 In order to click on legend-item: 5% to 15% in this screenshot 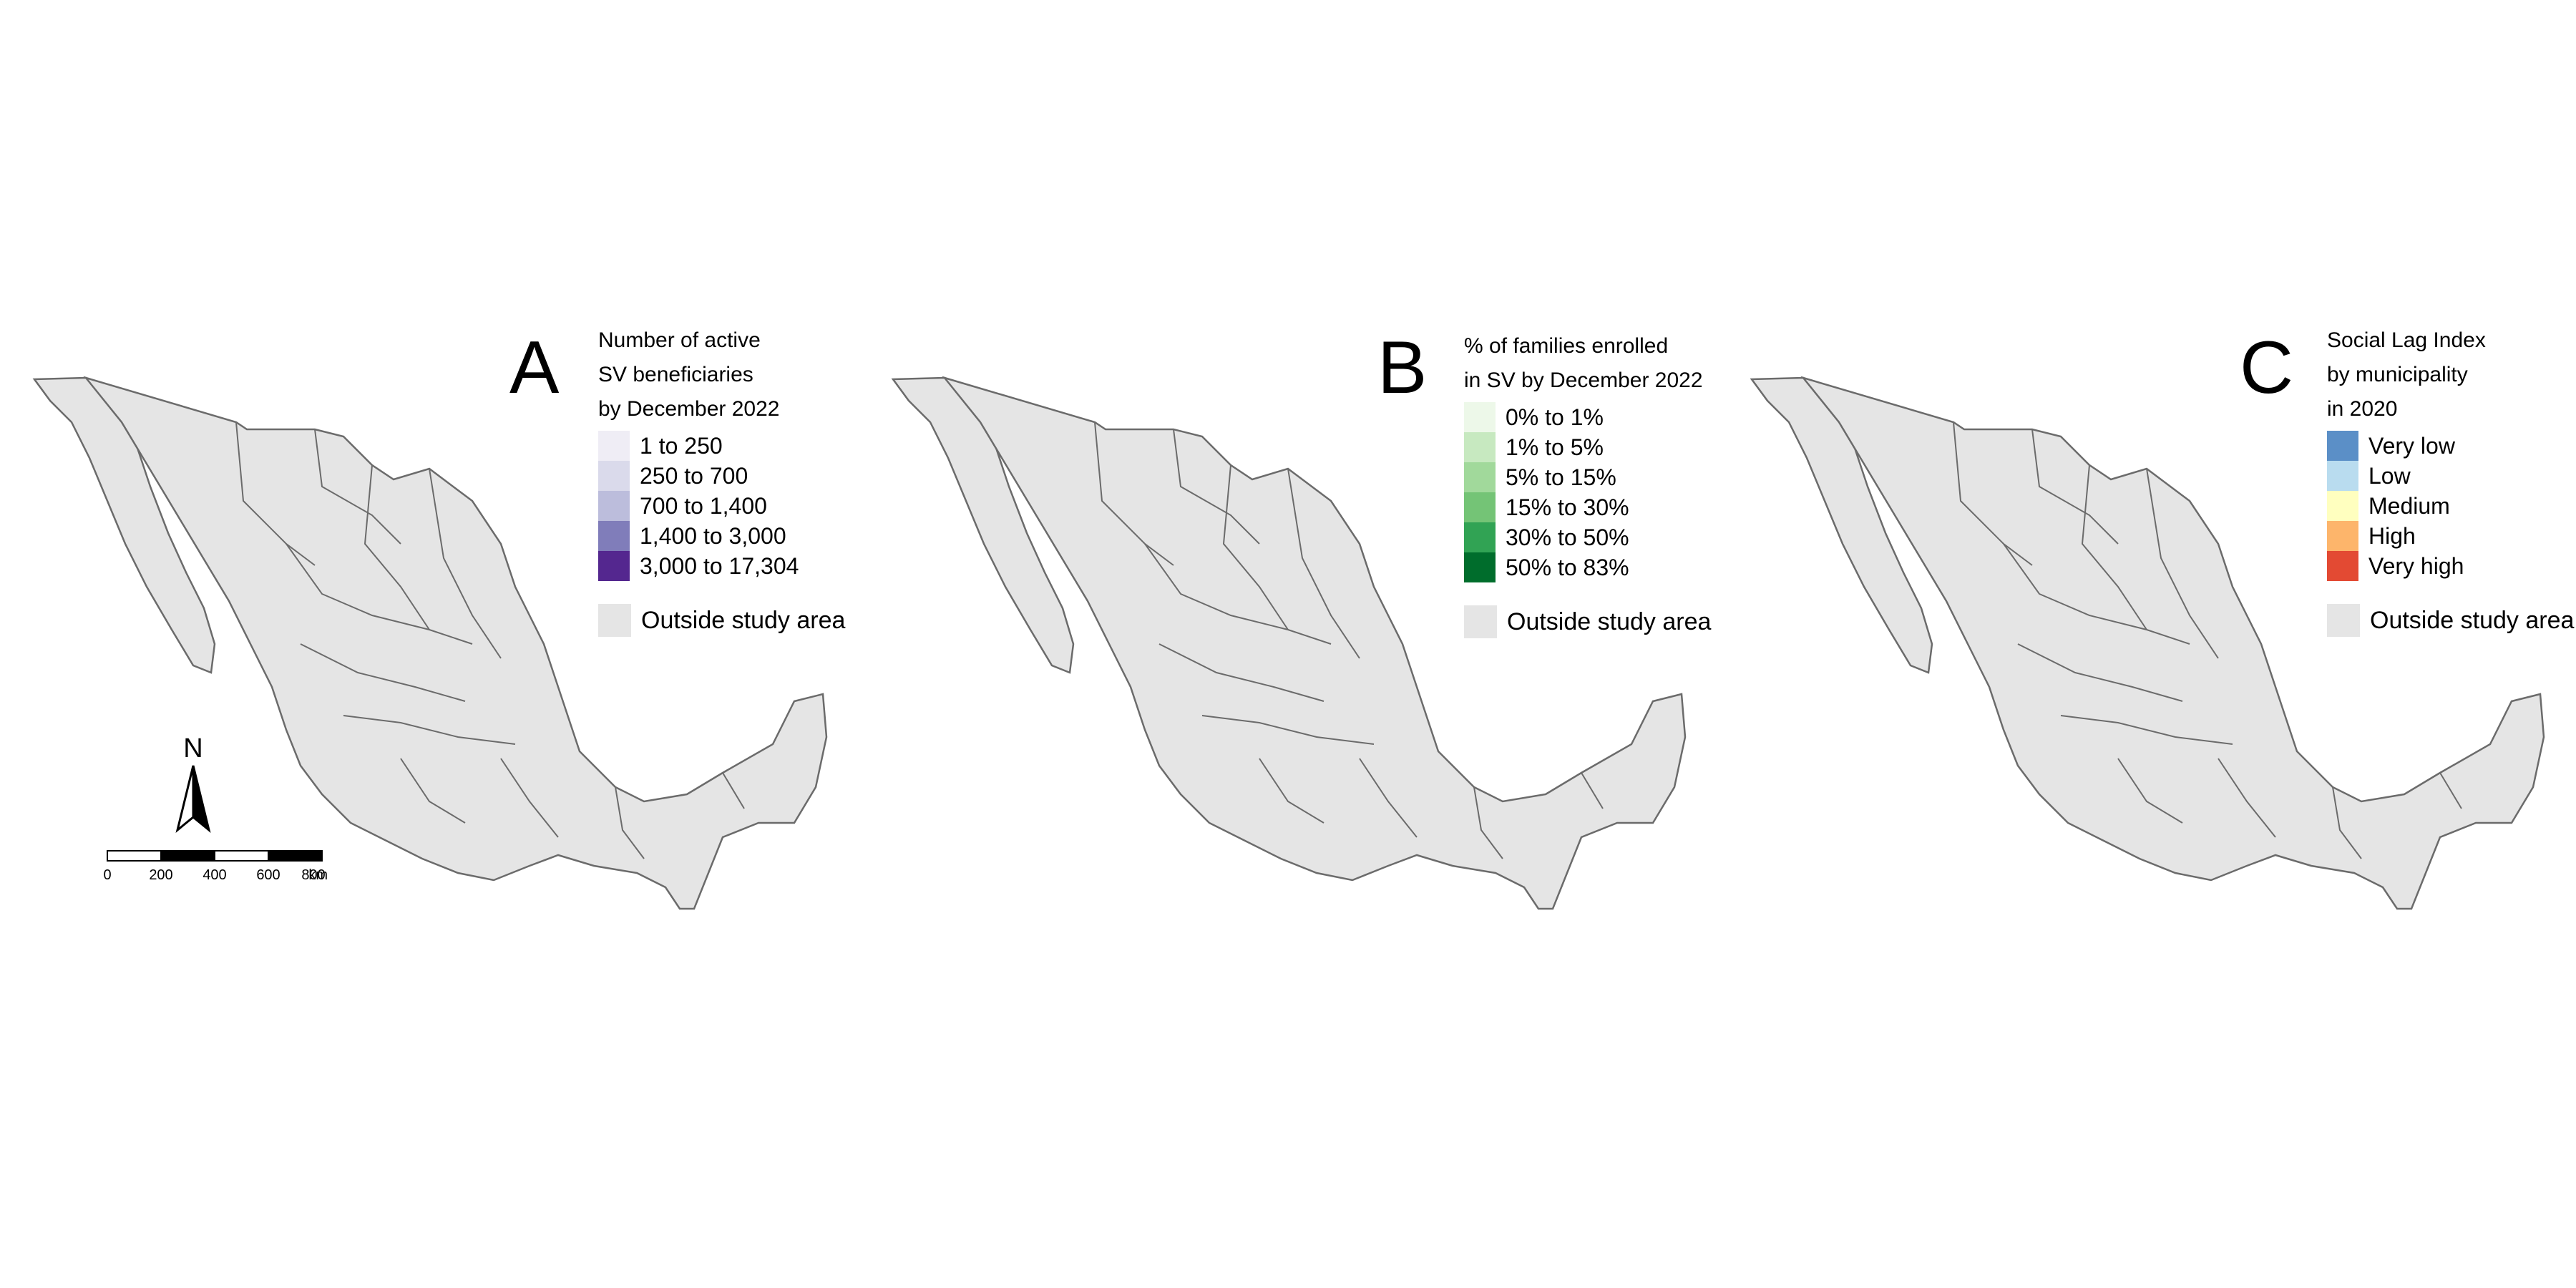, I will do `click(1587, 477)`.